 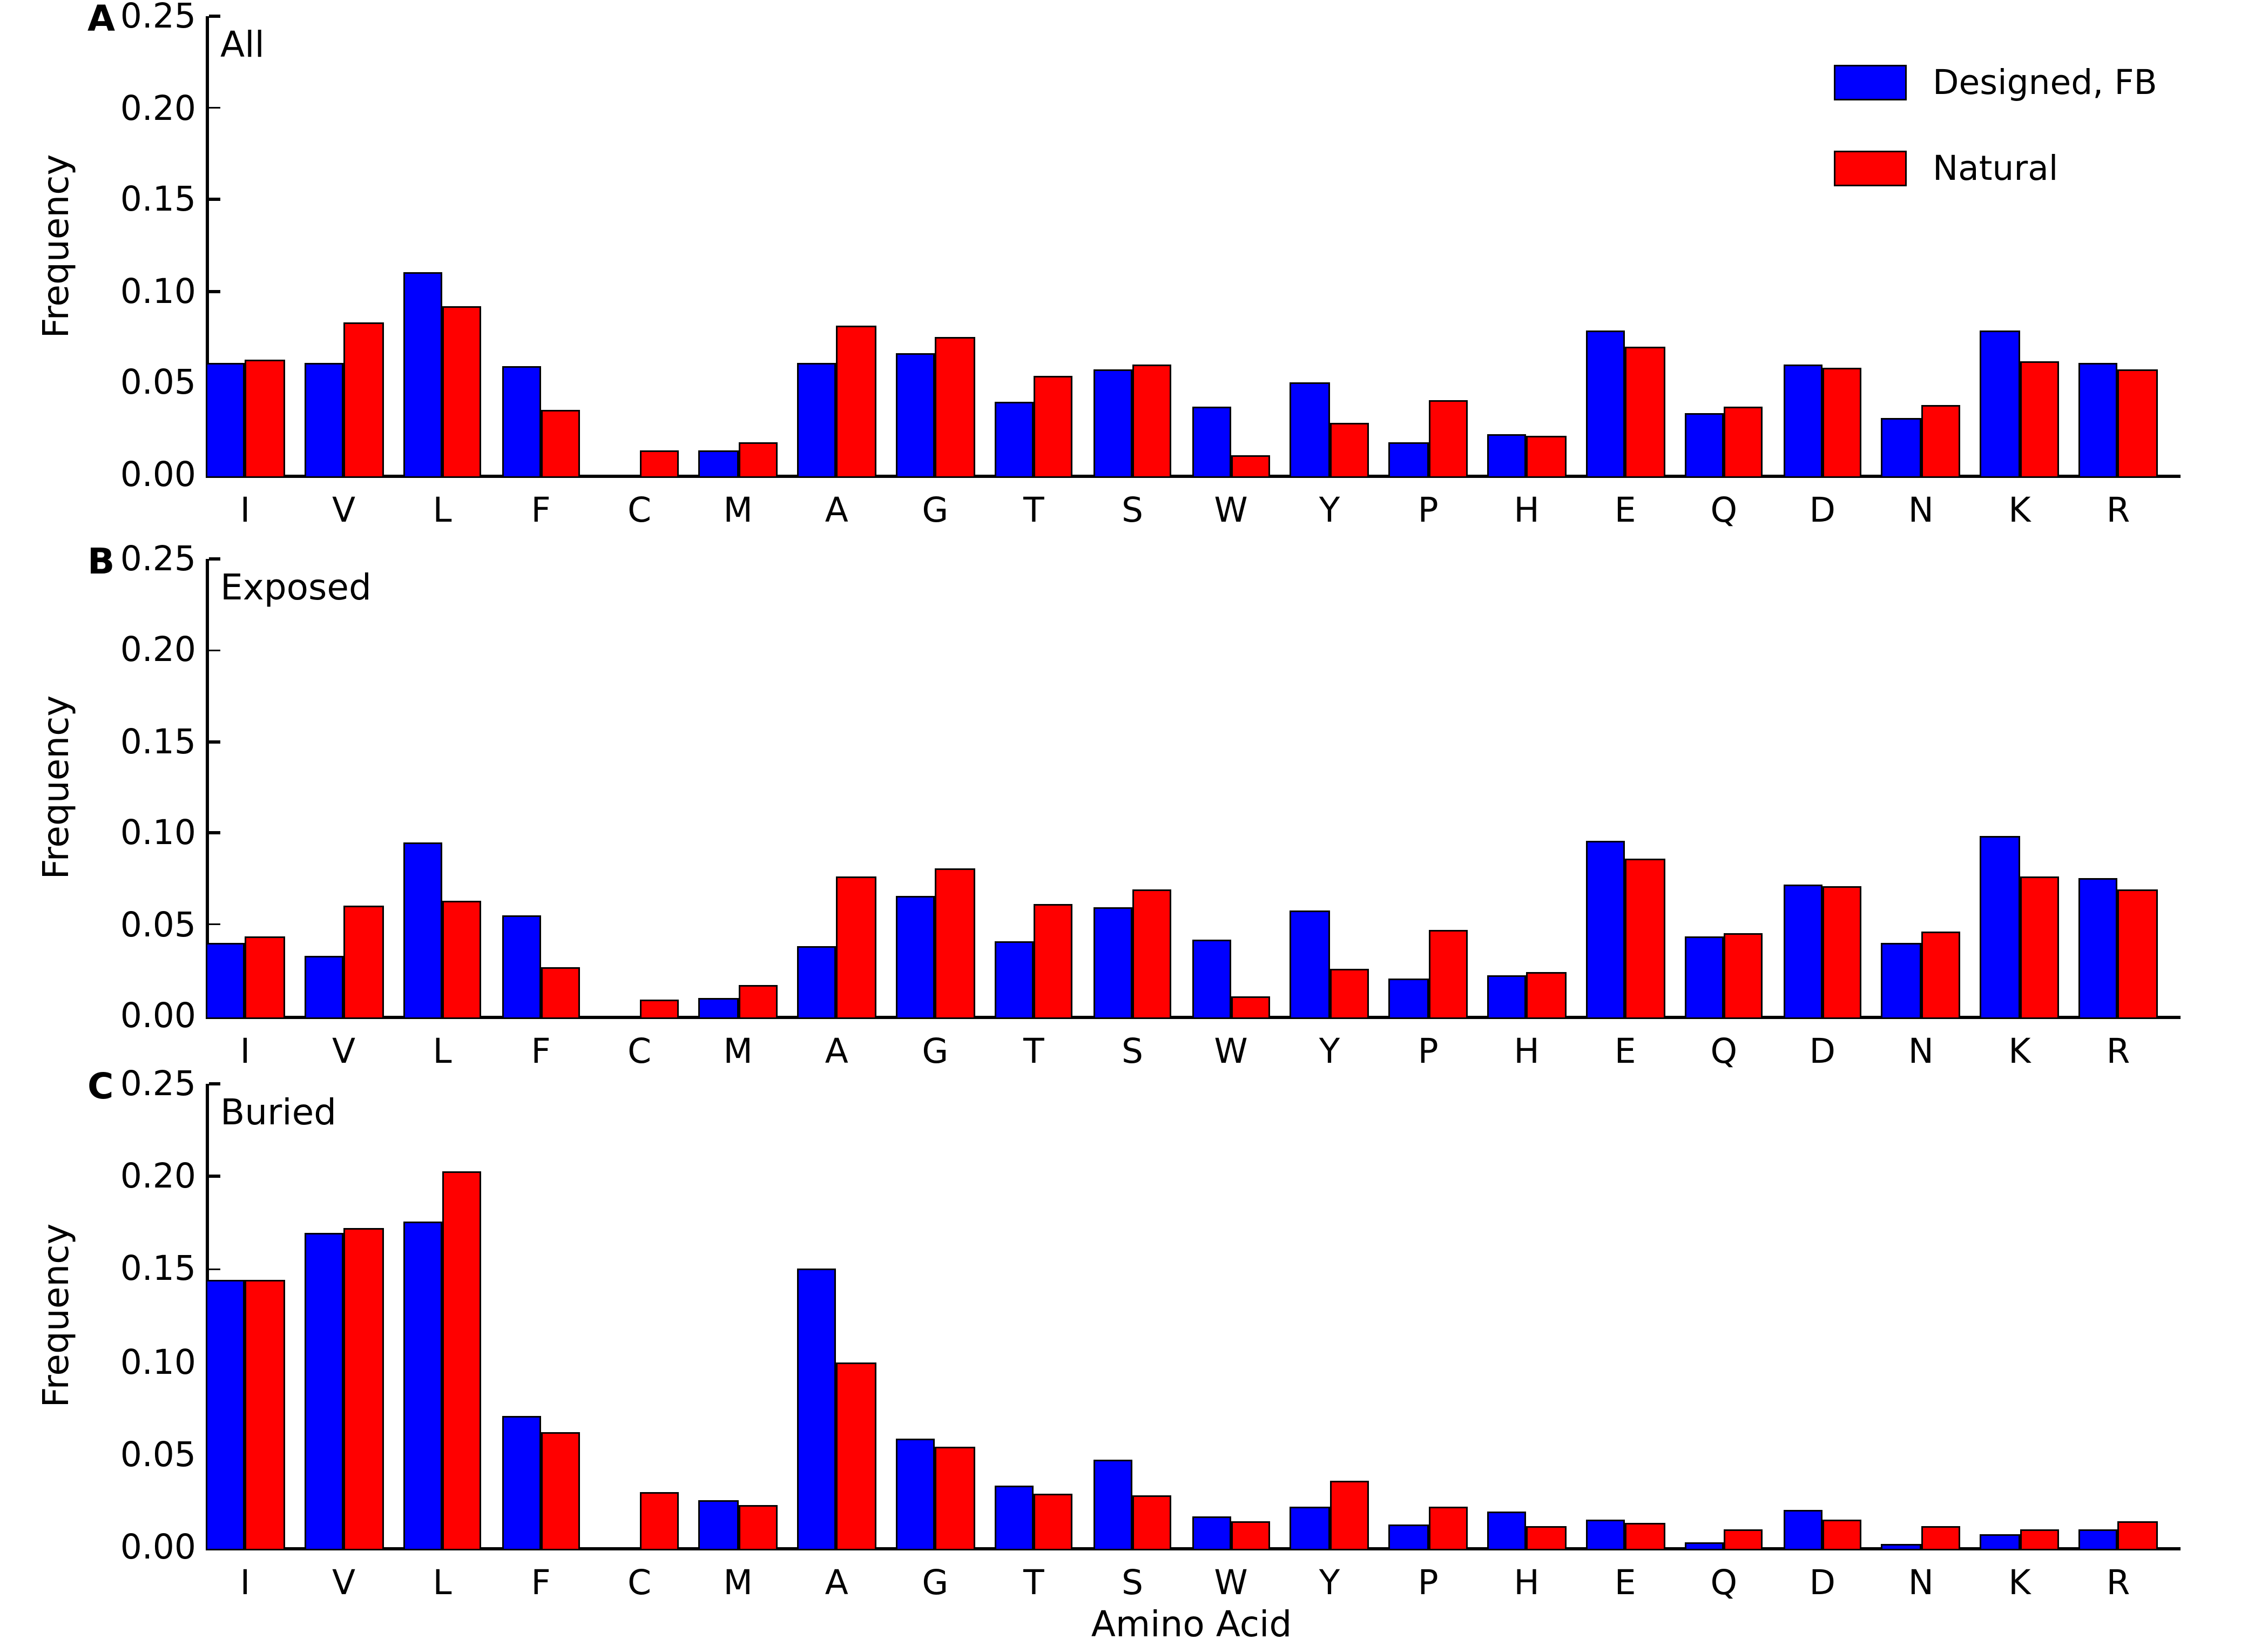 What do you see at coordinates (1112, 1505) in the screenshot?
I see `bar-S-designed` at bounding box center [1112, 1505].